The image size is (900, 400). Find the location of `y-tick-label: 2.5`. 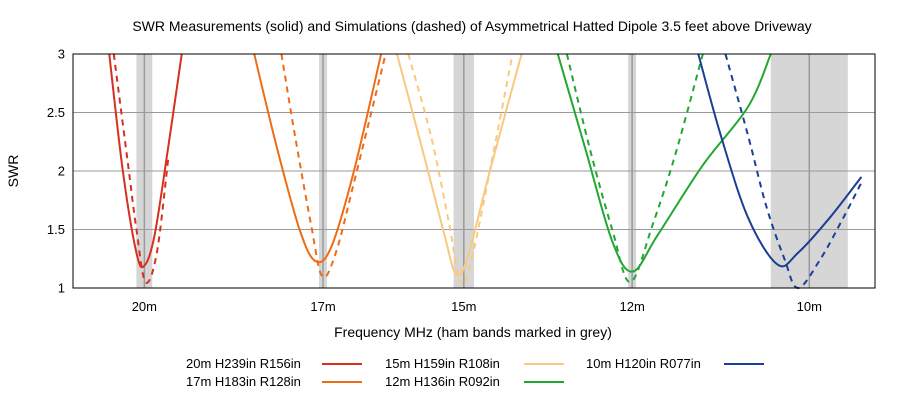

y-tick-label: 2.5 is located at coordinates (56, 112).